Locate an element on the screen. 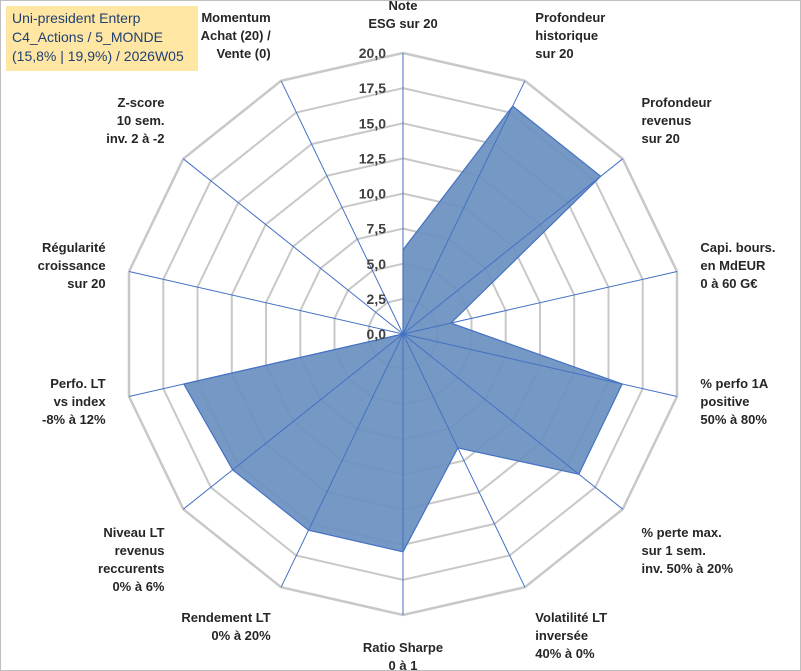  axis-label-line: 0% à 6% is located at coordinates (138, 586).